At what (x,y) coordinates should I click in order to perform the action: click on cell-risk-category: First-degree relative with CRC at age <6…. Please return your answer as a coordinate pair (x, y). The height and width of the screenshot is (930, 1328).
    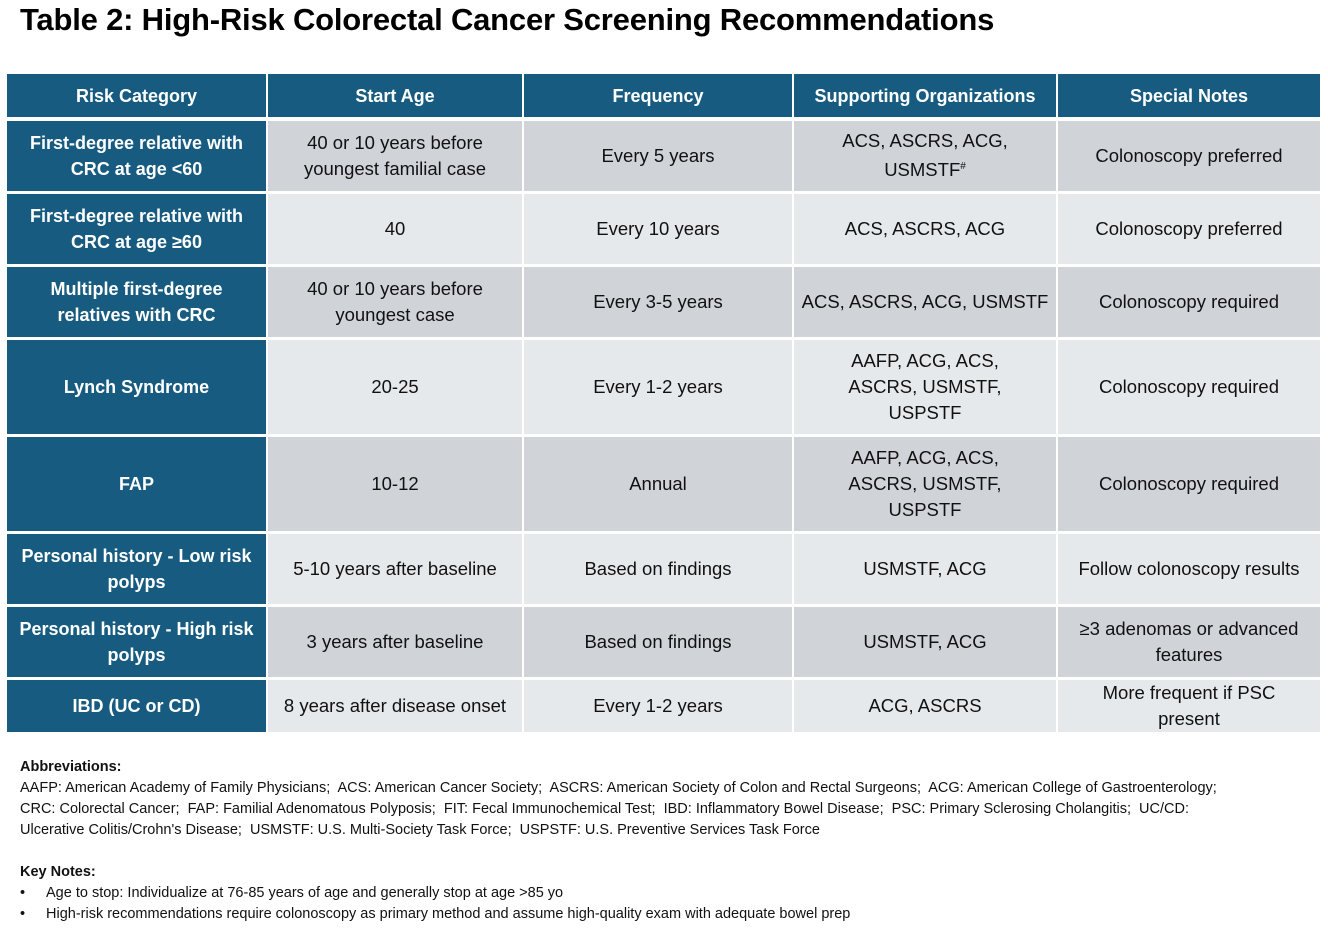
    Looking at the image, I should click on (137, 157).